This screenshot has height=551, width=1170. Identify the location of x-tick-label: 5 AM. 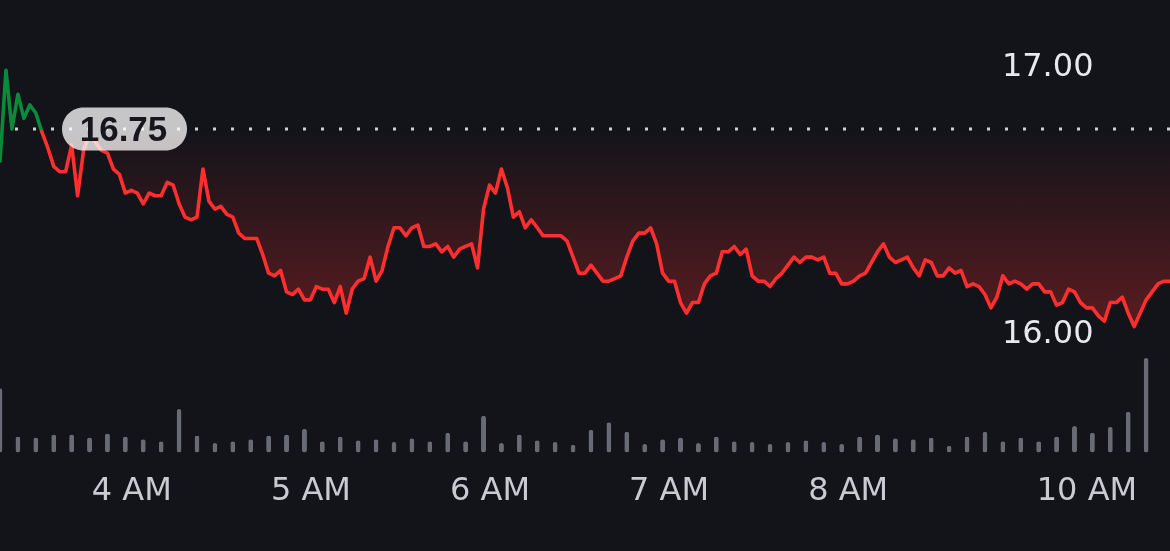
(310, 488).